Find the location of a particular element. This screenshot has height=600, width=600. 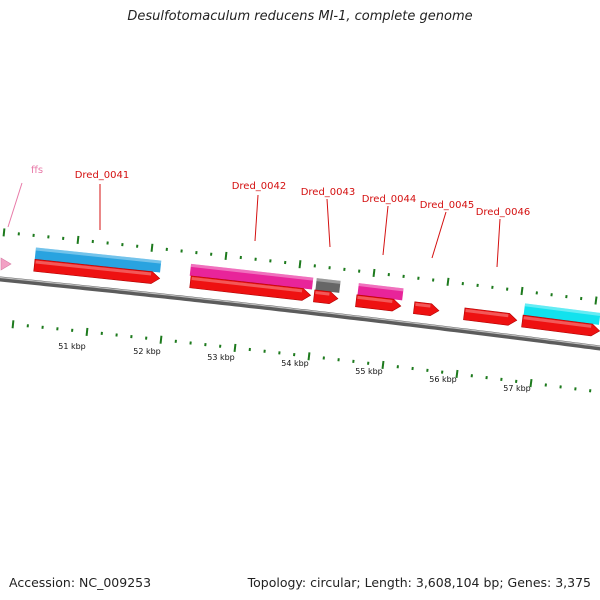

gene-label: Dred_0042 is located at coordinates (259, 186).